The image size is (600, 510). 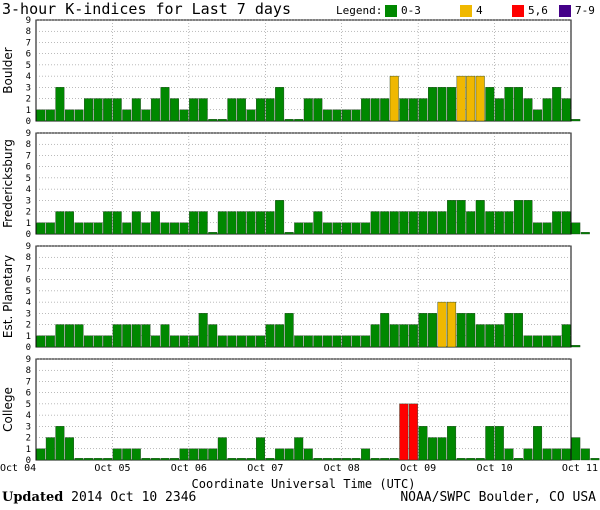 I want to click on x-tick-label: Oct 08, so click(x=342, y=468).